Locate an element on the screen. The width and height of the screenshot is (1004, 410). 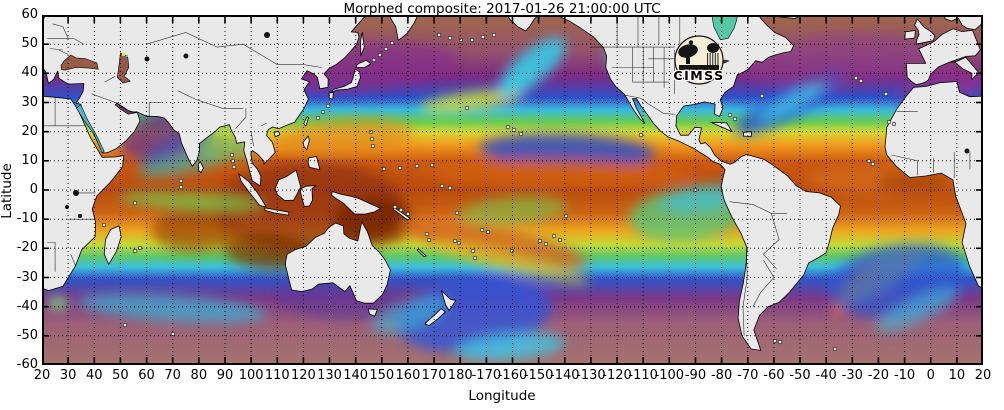
y-tick-label: -10 is located at coordinates (27, 219).